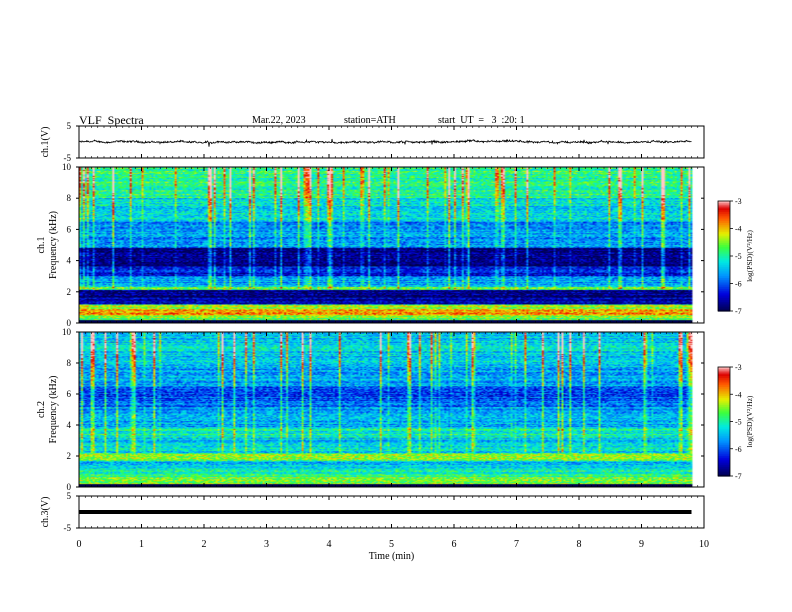 This screenshot has height=612, width=792. I want to click on colorbar-tick-label: -6, so click(738, 284).